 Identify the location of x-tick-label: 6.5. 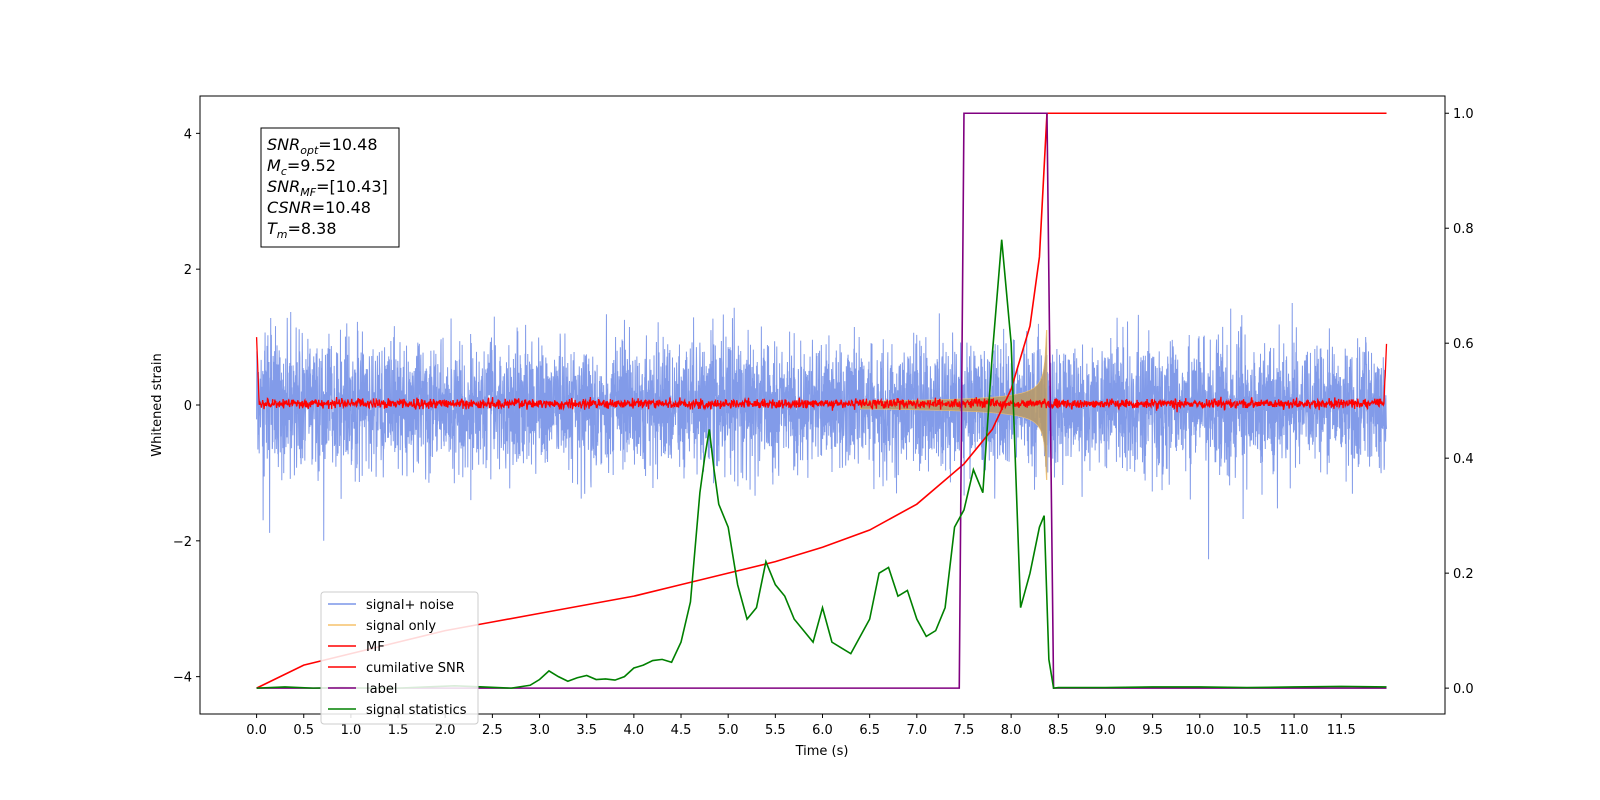
(869, 730).